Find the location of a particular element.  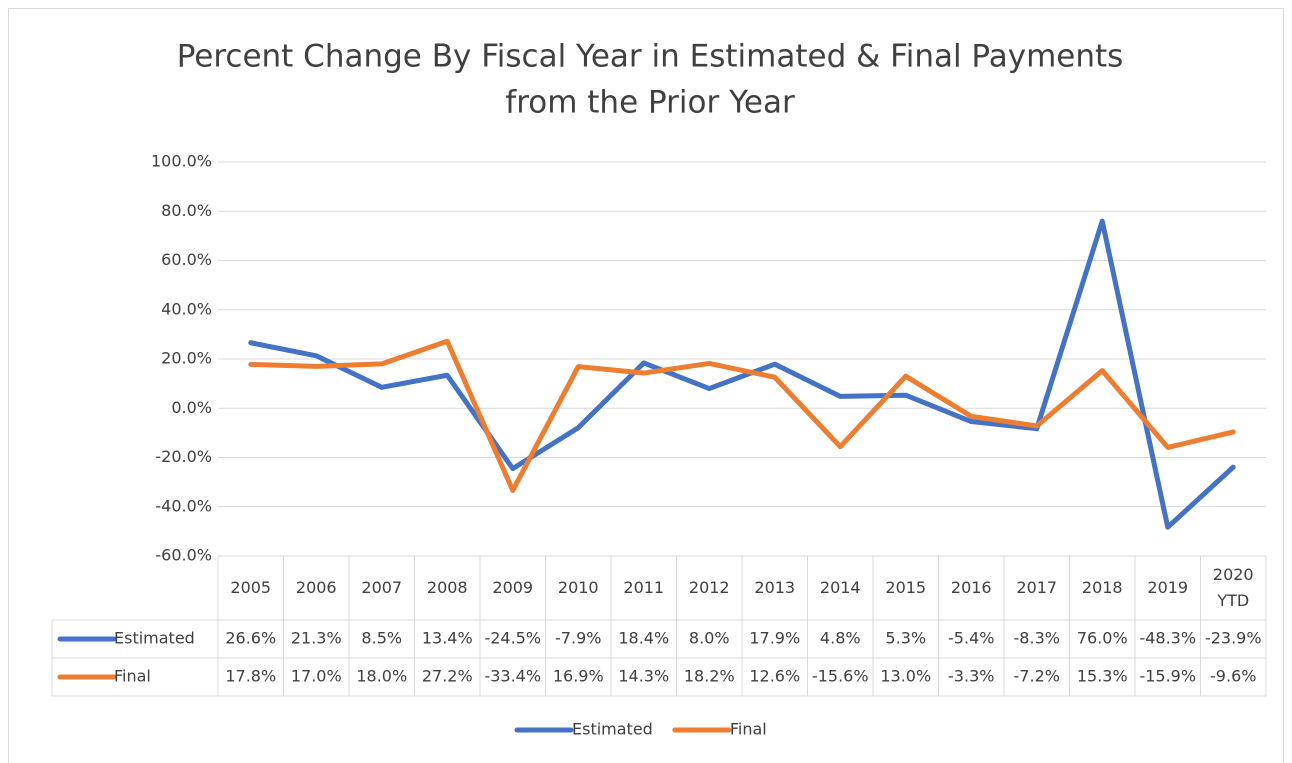

category-cell: 2018 is located at coordinates (1102, 587).